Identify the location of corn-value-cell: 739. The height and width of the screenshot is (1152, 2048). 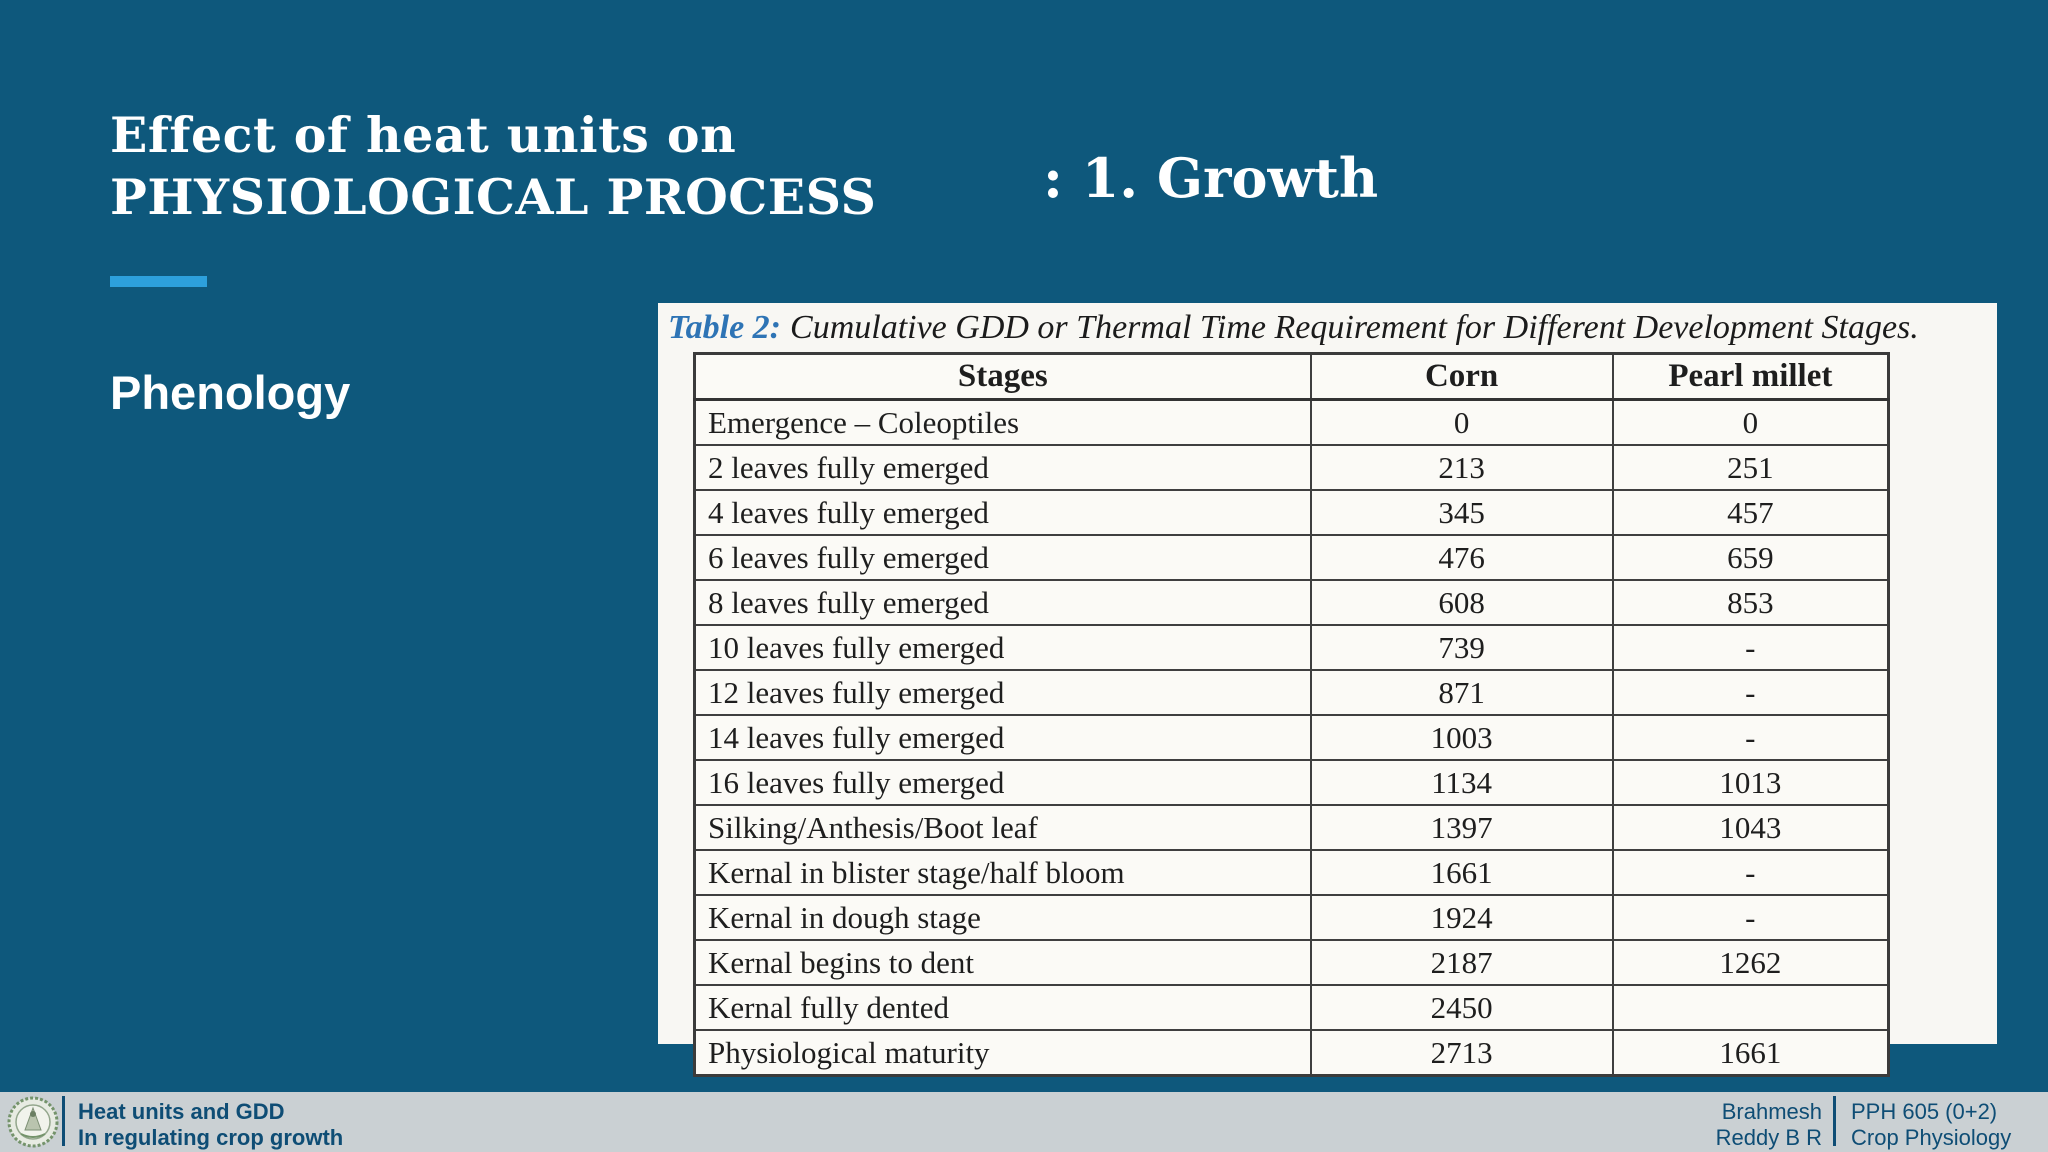
(1461, 647).